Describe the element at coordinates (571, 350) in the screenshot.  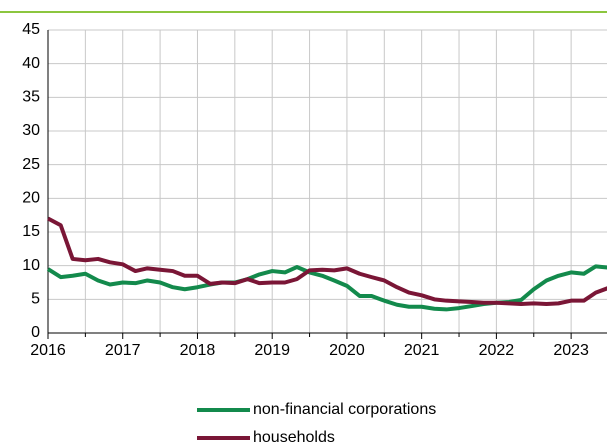
I see `x-tick-label: 2023` at that location.